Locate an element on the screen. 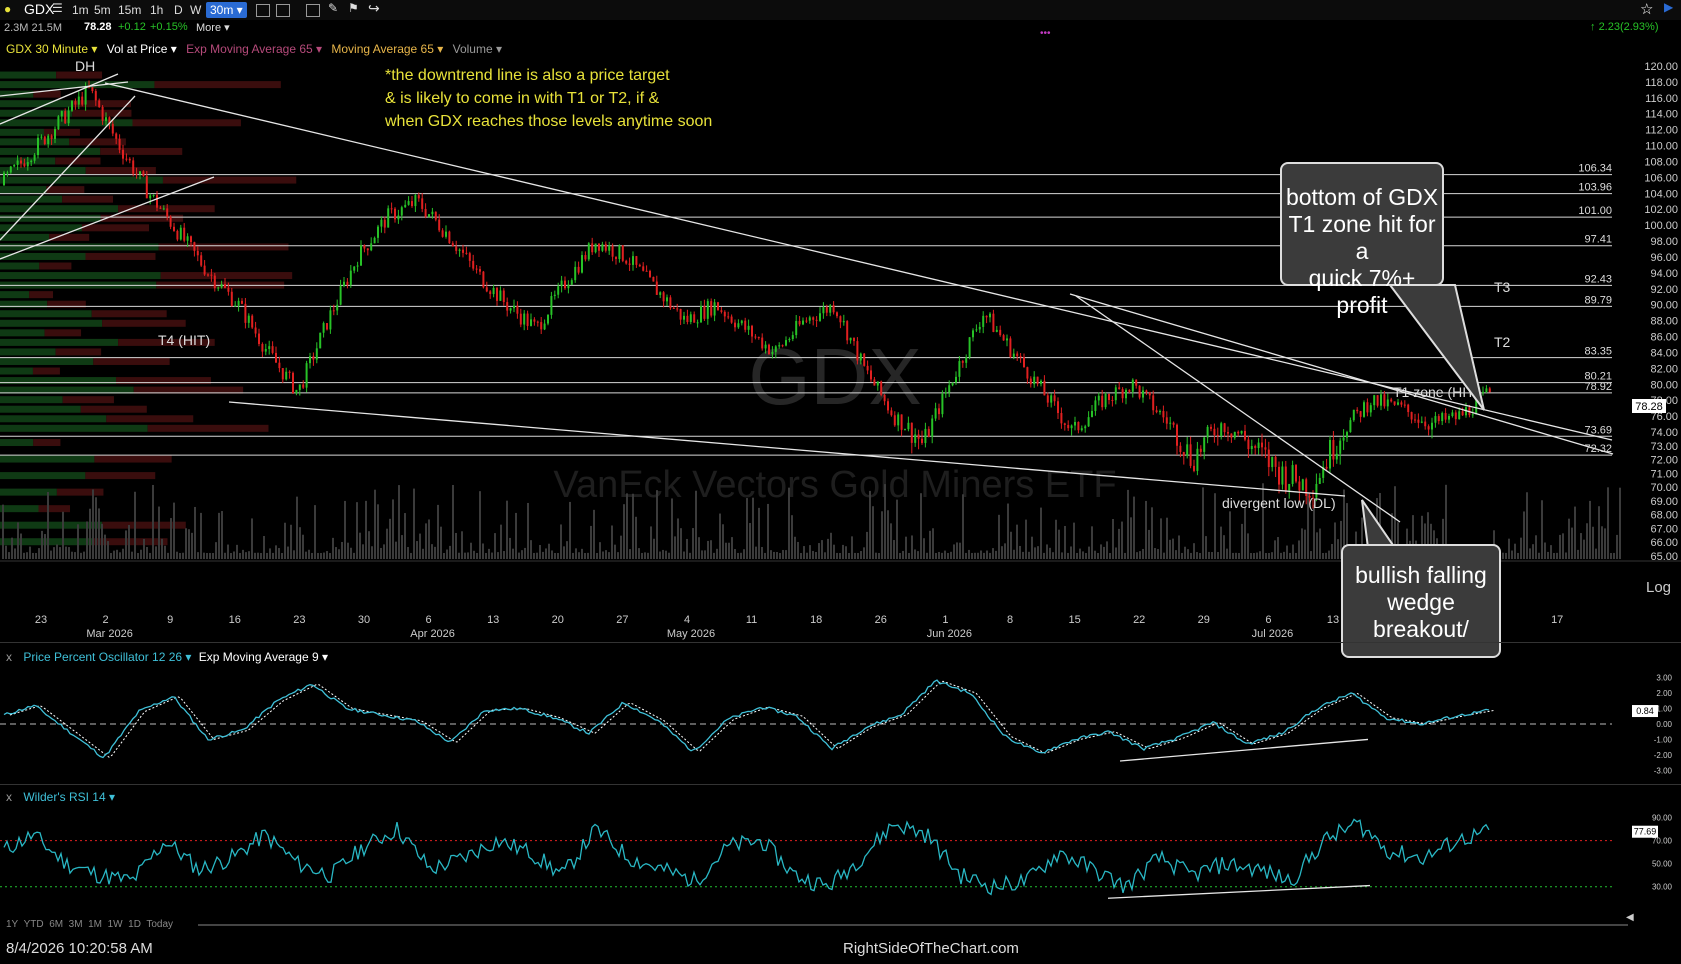 The image size is (1681, 964). range-ytd: YTD is located at coordinates (33, 924).